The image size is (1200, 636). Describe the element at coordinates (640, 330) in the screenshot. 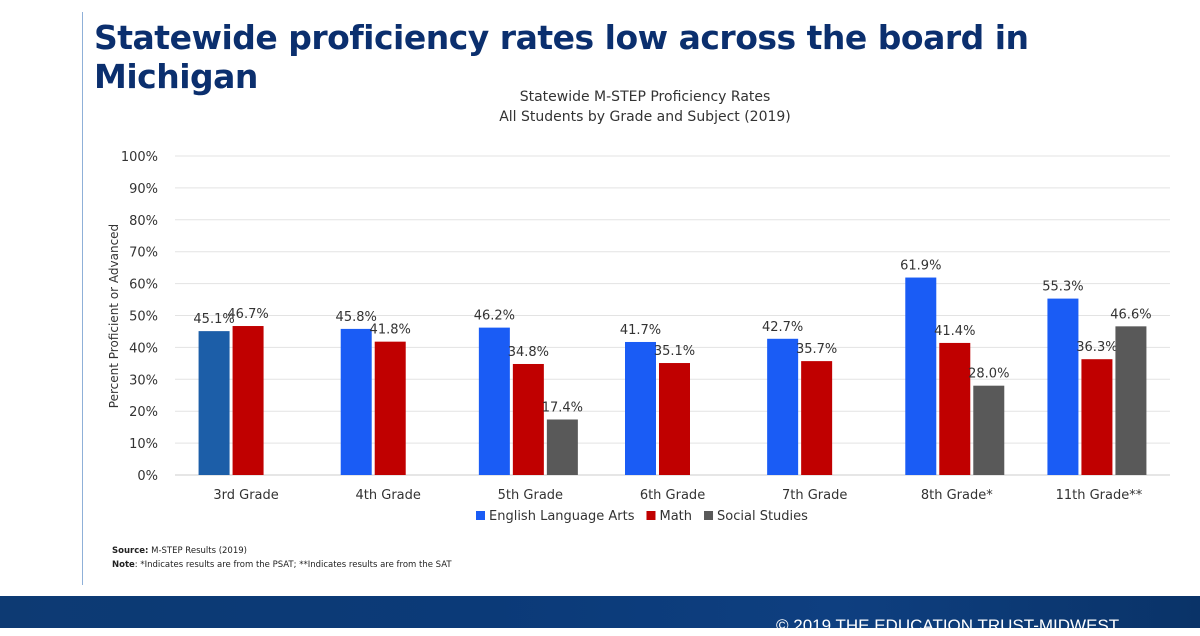

I see `data-label: 41.7%` at that location.